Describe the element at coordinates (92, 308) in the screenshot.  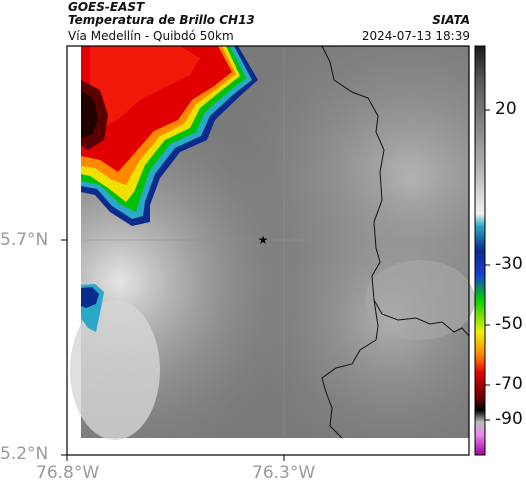
I see `small-cold-cell` at that location.